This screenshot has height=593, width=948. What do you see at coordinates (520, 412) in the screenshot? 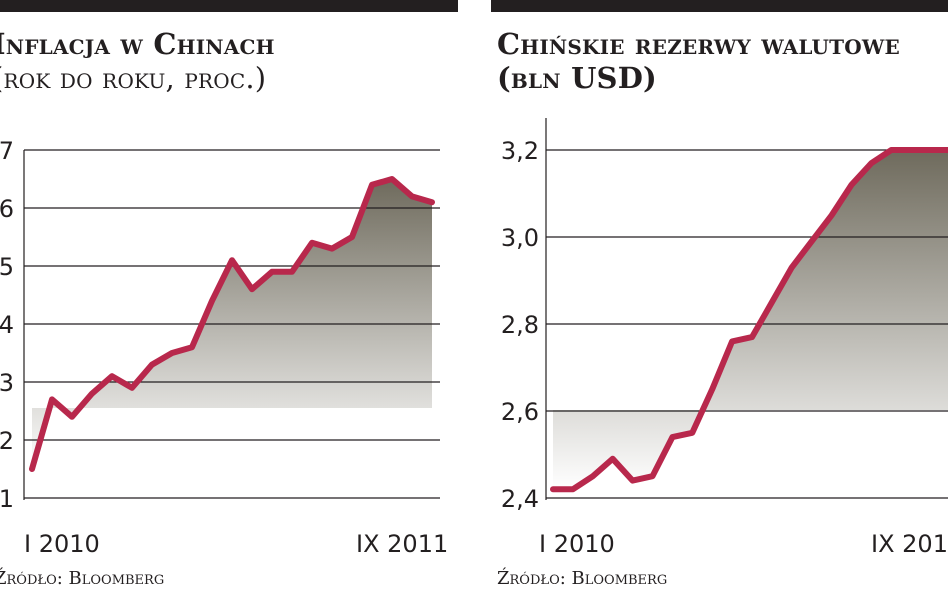
I see `y-tick-label: 2,6` at bounding box center [520, 412].